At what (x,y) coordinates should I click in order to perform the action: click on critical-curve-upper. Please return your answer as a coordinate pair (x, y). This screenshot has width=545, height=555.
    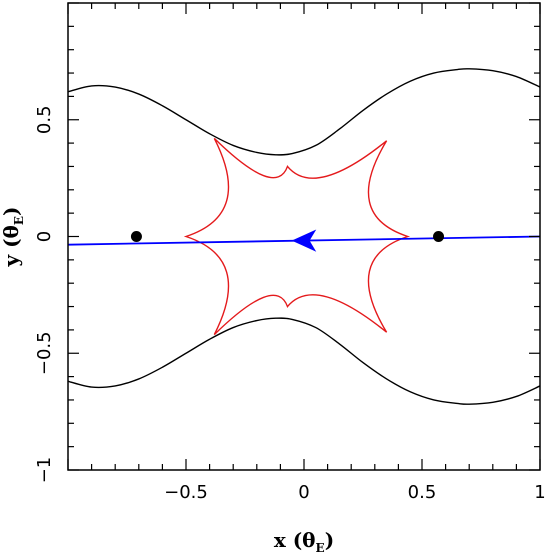
    Looking at the image, I should click on (304, 112).